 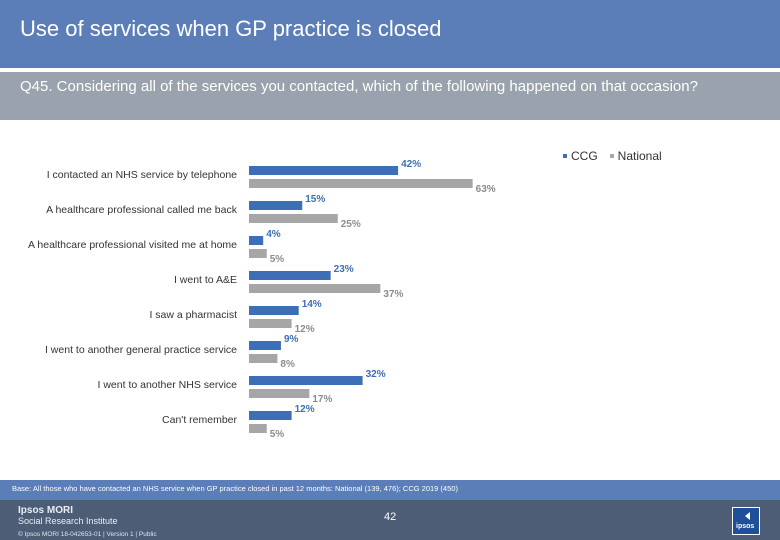 What do you see at coordinates (265, 345) in the screenshot?
I see `bar-ccg-i-went-to-another-general-practice-service` at bounding box center [265, 345].